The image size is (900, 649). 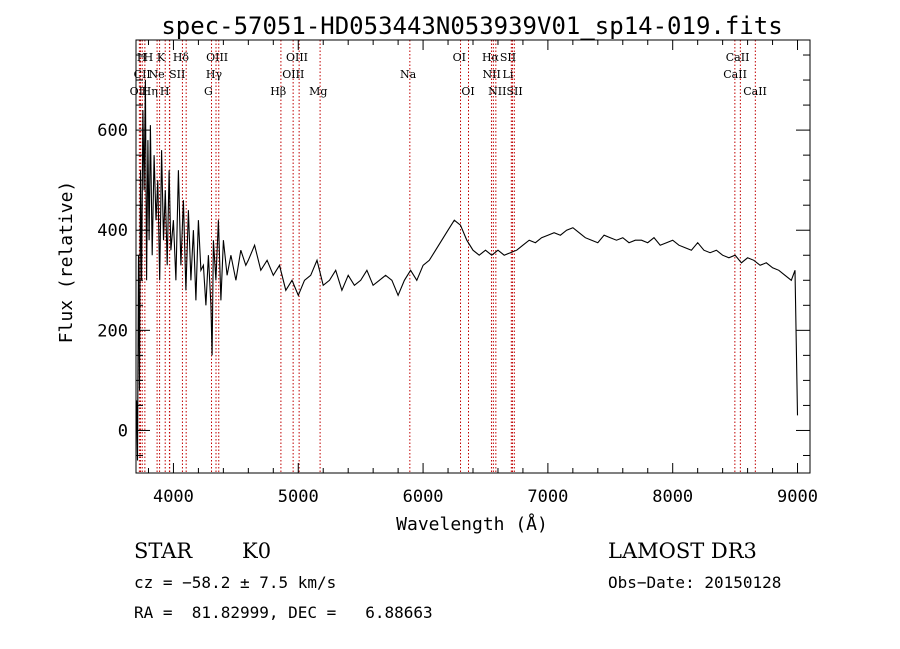 What do you see at coordinates (142, 74) in the screenshot?
I see `marker-label: CII` at bounding box center [142, 74].